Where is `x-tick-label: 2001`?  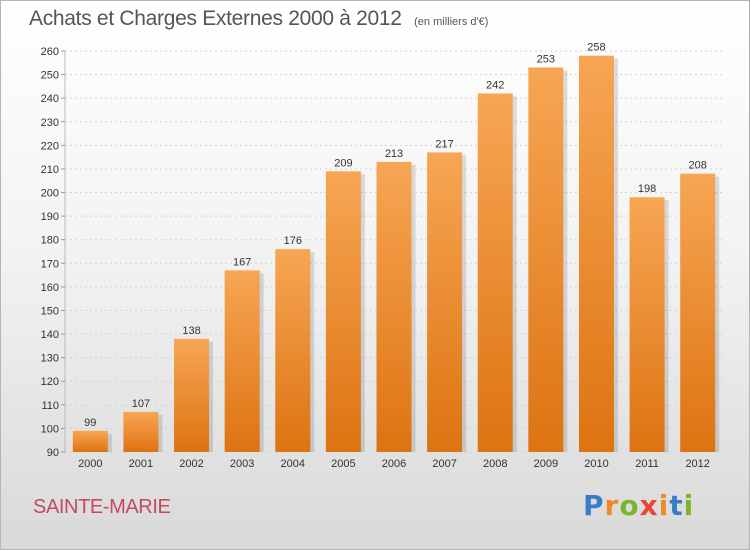 x-tick-label: 2001 is located at coordinates (141, 464).